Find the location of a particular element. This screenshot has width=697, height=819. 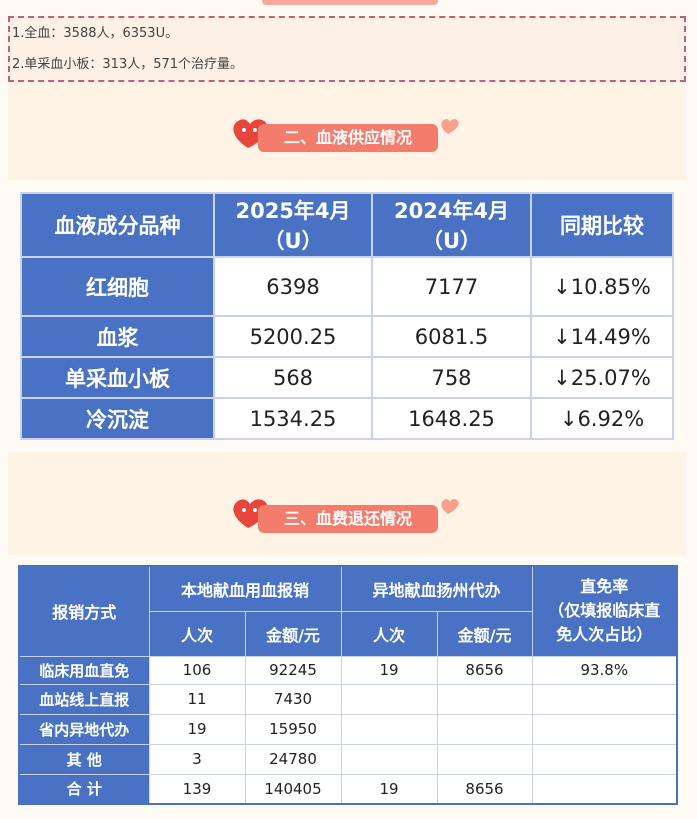

row-header: 血浆 is located at coordinates (117, 336).